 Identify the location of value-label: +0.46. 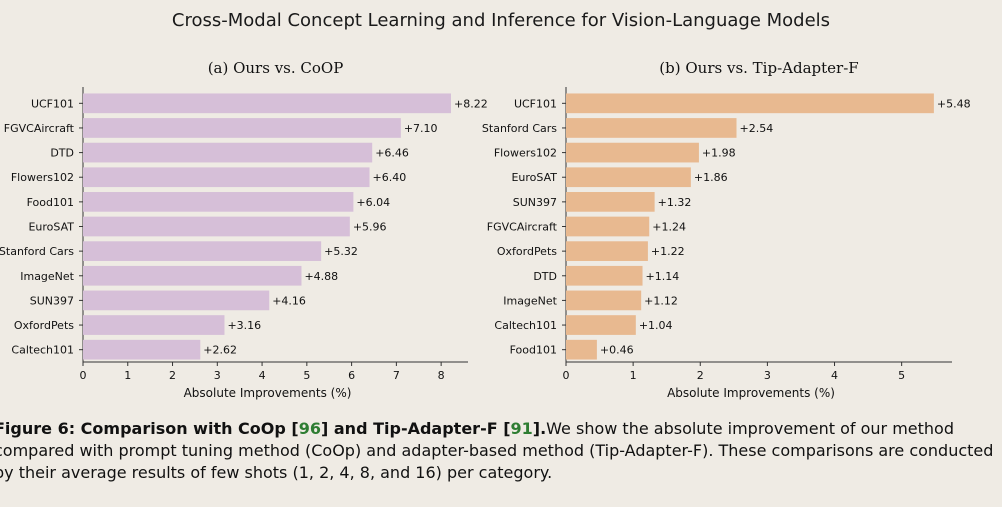
(617, 350).